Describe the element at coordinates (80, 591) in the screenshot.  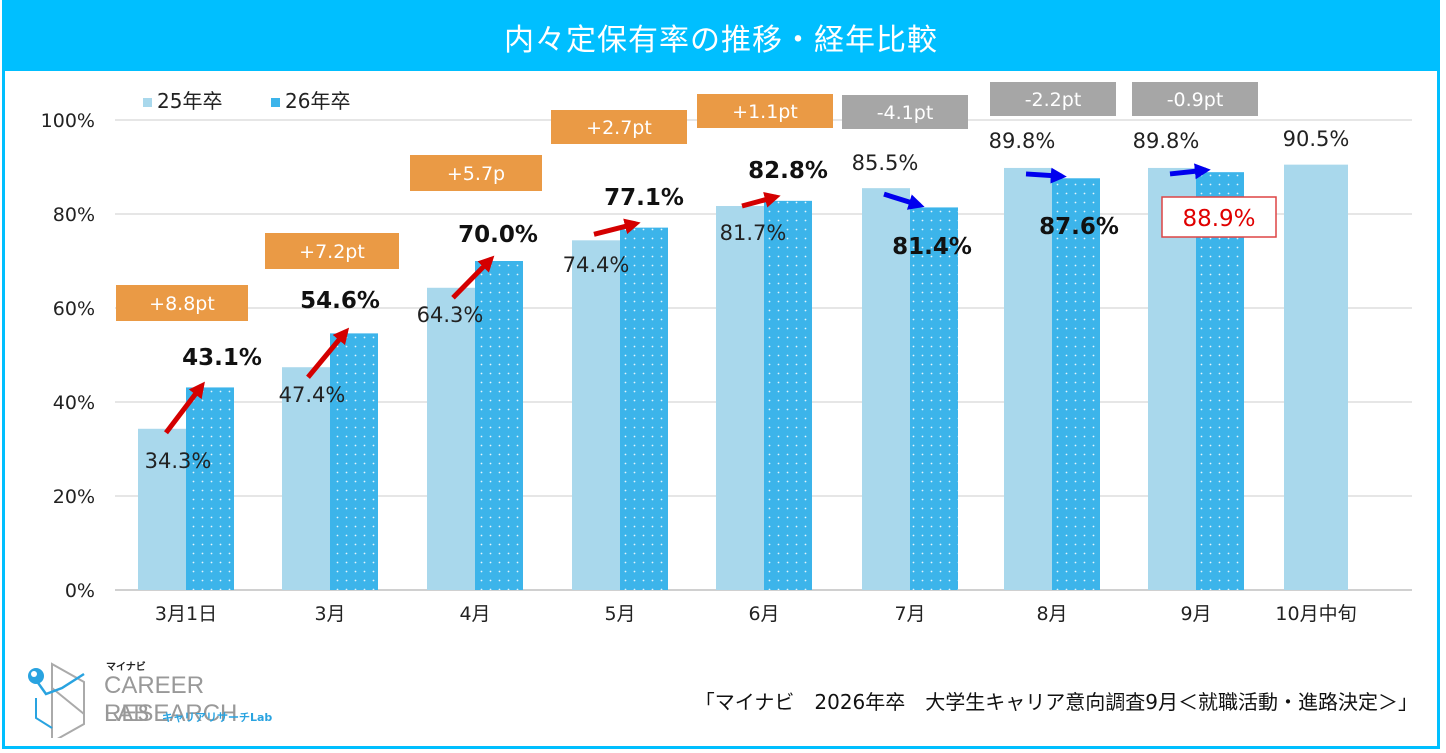
I see `y-tick-label: 0%` at that location.